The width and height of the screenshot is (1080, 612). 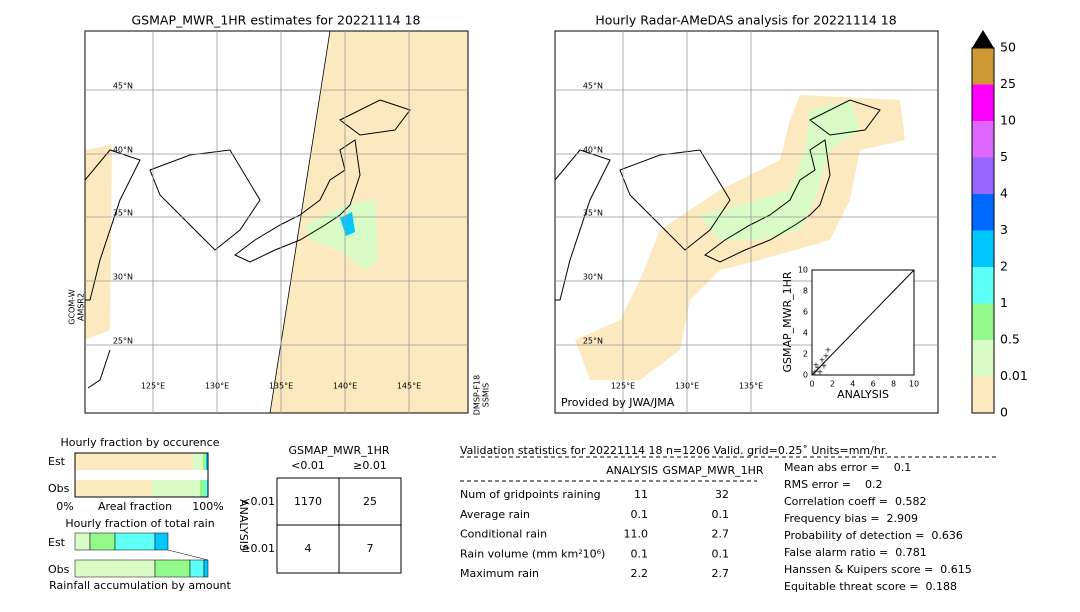 What do you see at coordinates (1010, 339) in the screenshot?
I see `colorbar-label: 0.5` at bounding box center [1010, 339].